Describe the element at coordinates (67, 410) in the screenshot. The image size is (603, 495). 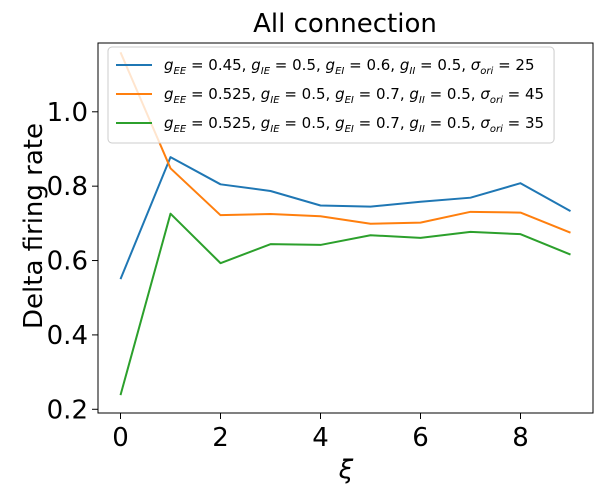
I see `y-tick-label: 0.2` at that location.